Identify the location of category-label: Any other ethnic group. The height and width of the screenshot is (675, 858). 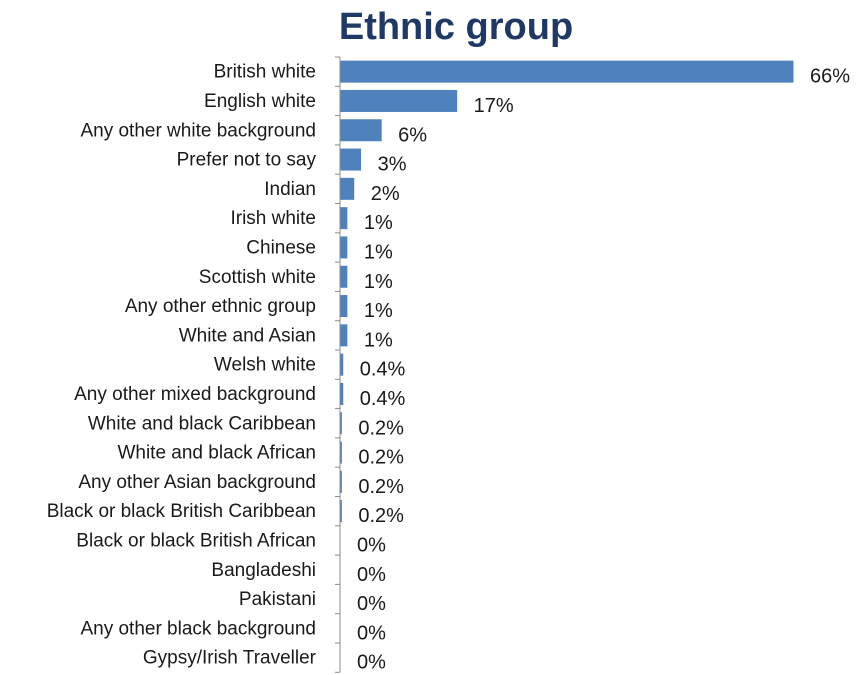
(220, 306).